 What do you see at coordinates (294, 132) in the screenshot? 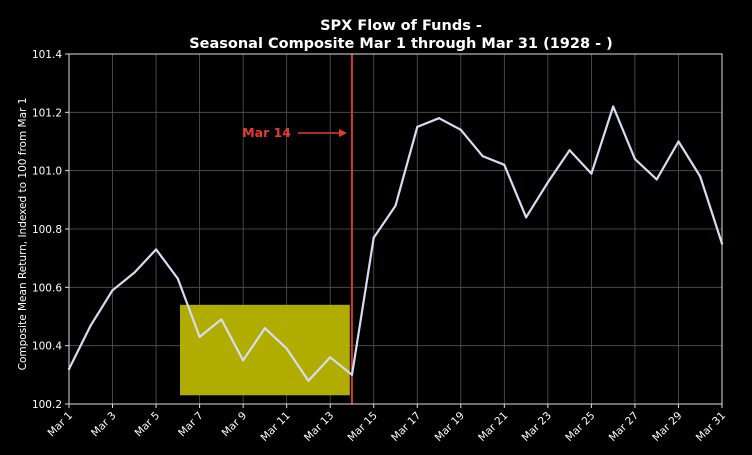
I see `annotation-layer: Mar 14` at bounding box center [294, 132].